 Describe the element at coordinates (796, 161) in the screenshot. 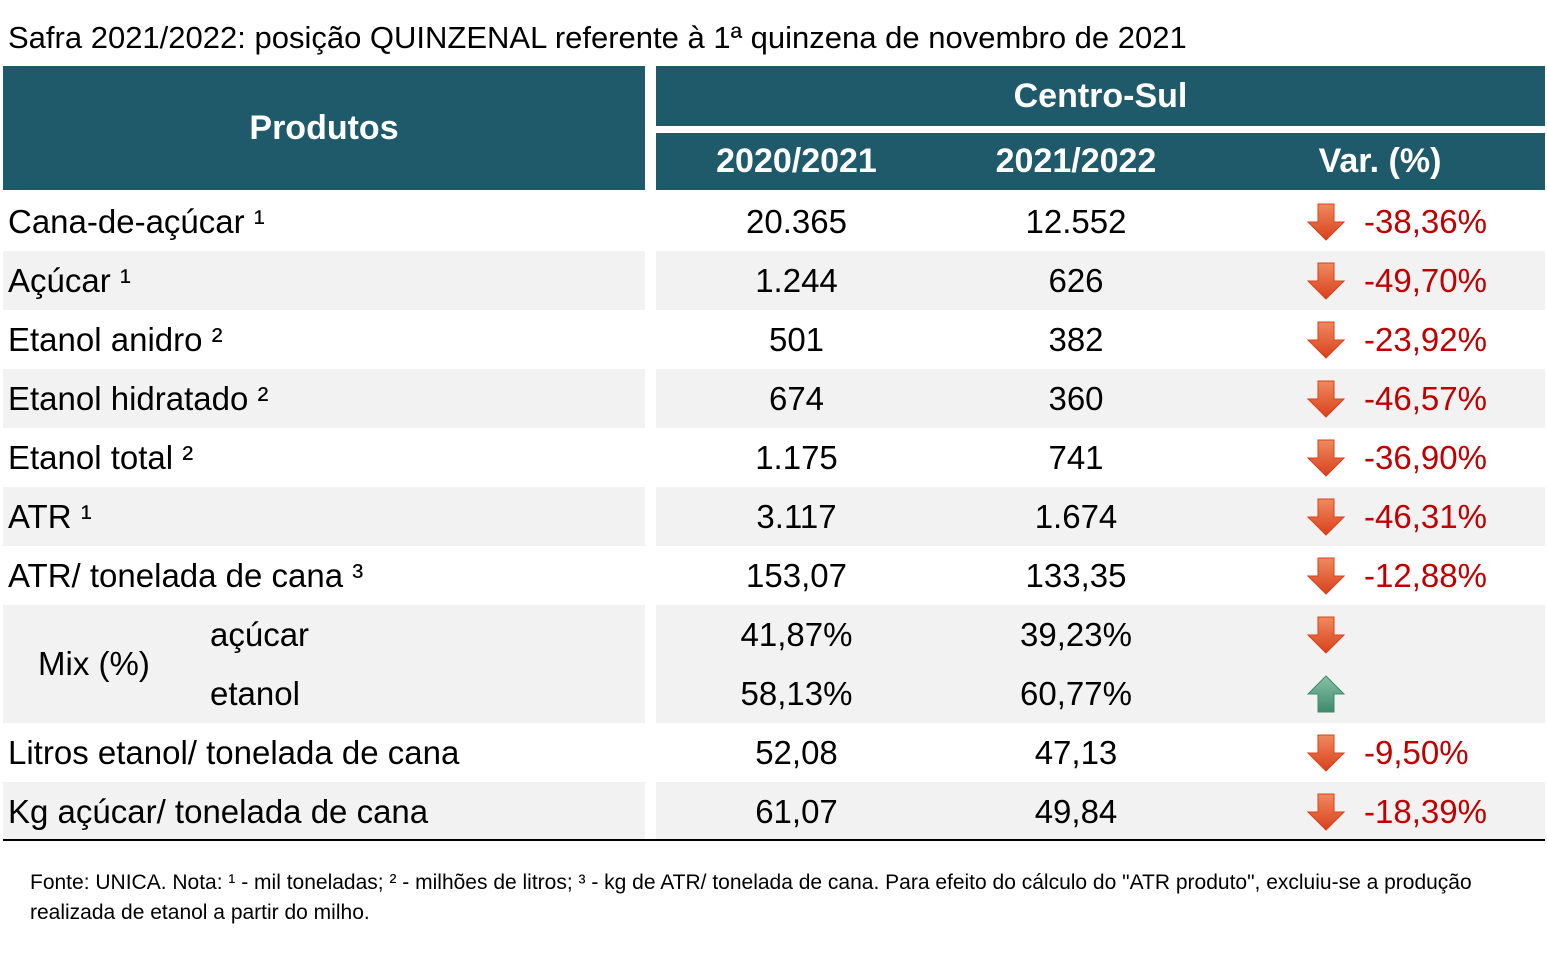

I see `header-col: 2020/2021` at that location.